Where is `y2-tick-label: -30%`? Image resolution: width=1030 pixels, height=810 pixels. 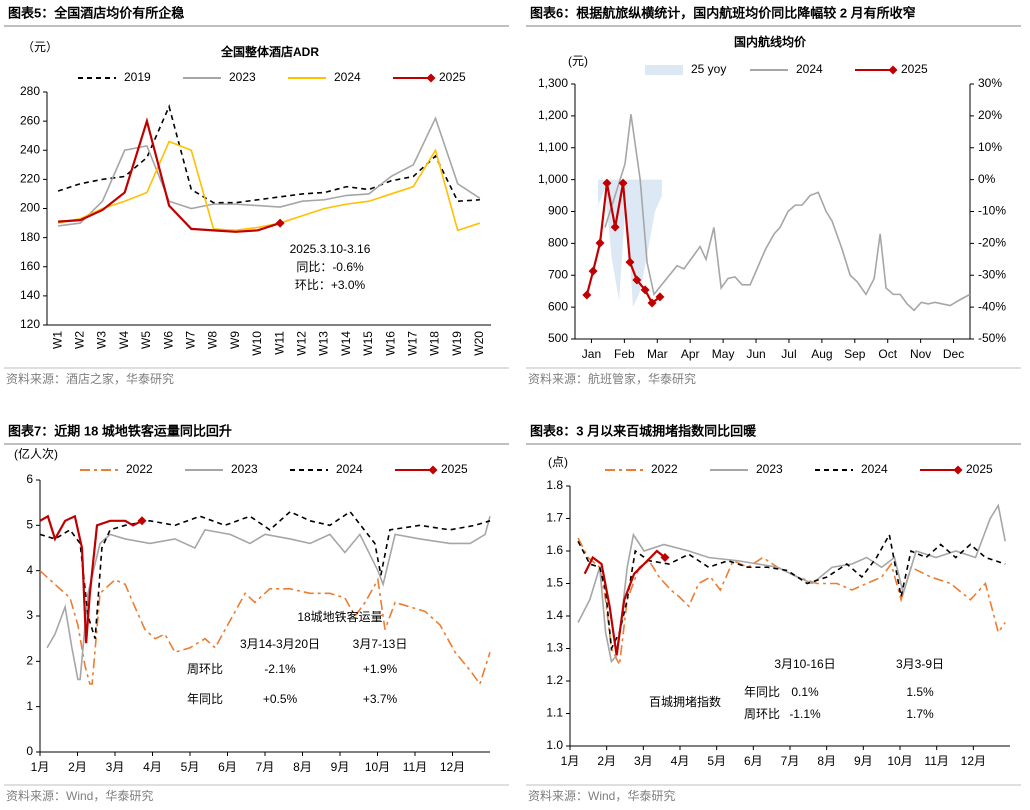
y2-tick-label: -30% is located at coordinates (992, 274).